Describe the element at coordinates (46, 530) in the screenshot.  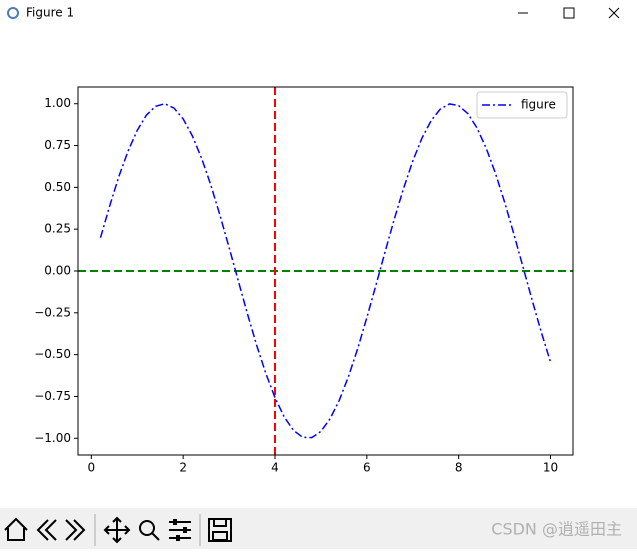
I see `back-button` at that location.